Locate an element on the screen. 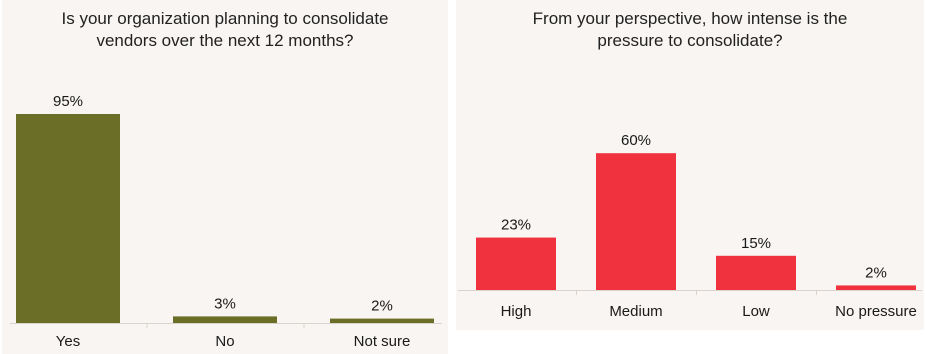 The width and height of the screenshot is (926, 354). left-category-label: No is located at coordinates (224, 341).